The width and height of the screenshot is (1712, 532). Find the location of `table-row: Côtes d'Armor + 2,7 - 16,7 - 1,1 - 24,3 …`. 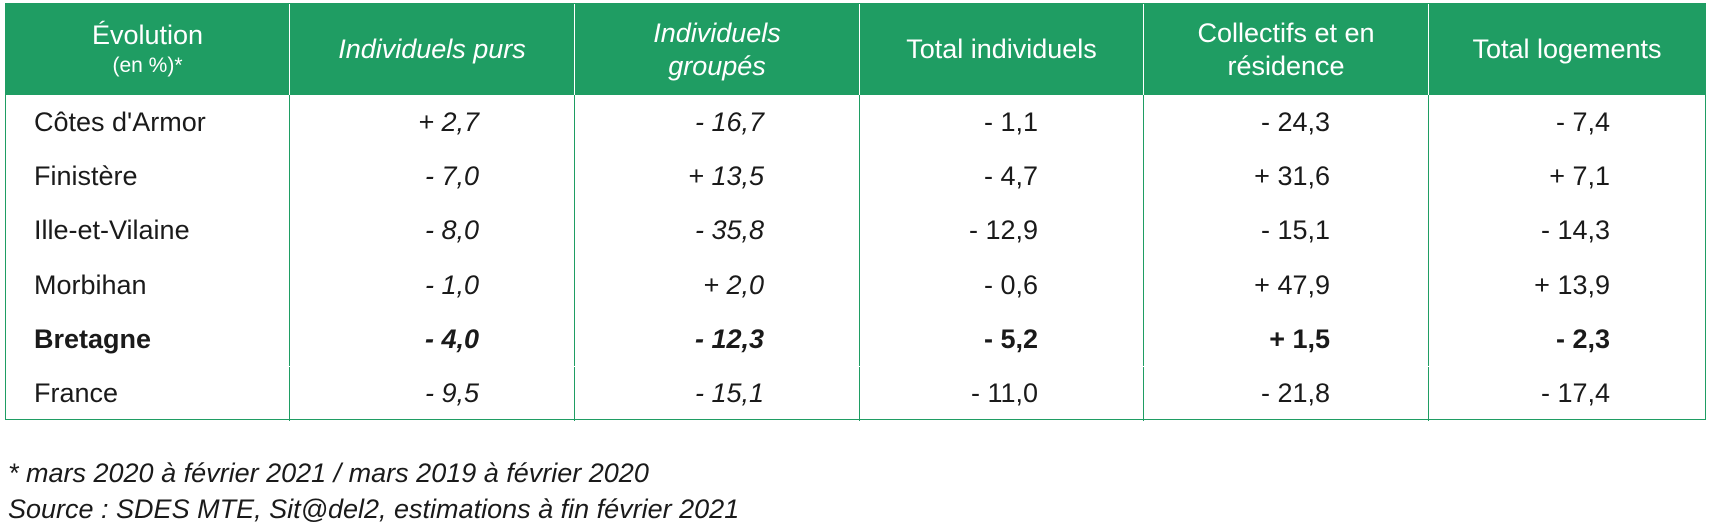

table-row: Côtes d'Armor + 2,7 - 16,7 - 1,1 - 24,3 … is located at coordinates (855, 122).